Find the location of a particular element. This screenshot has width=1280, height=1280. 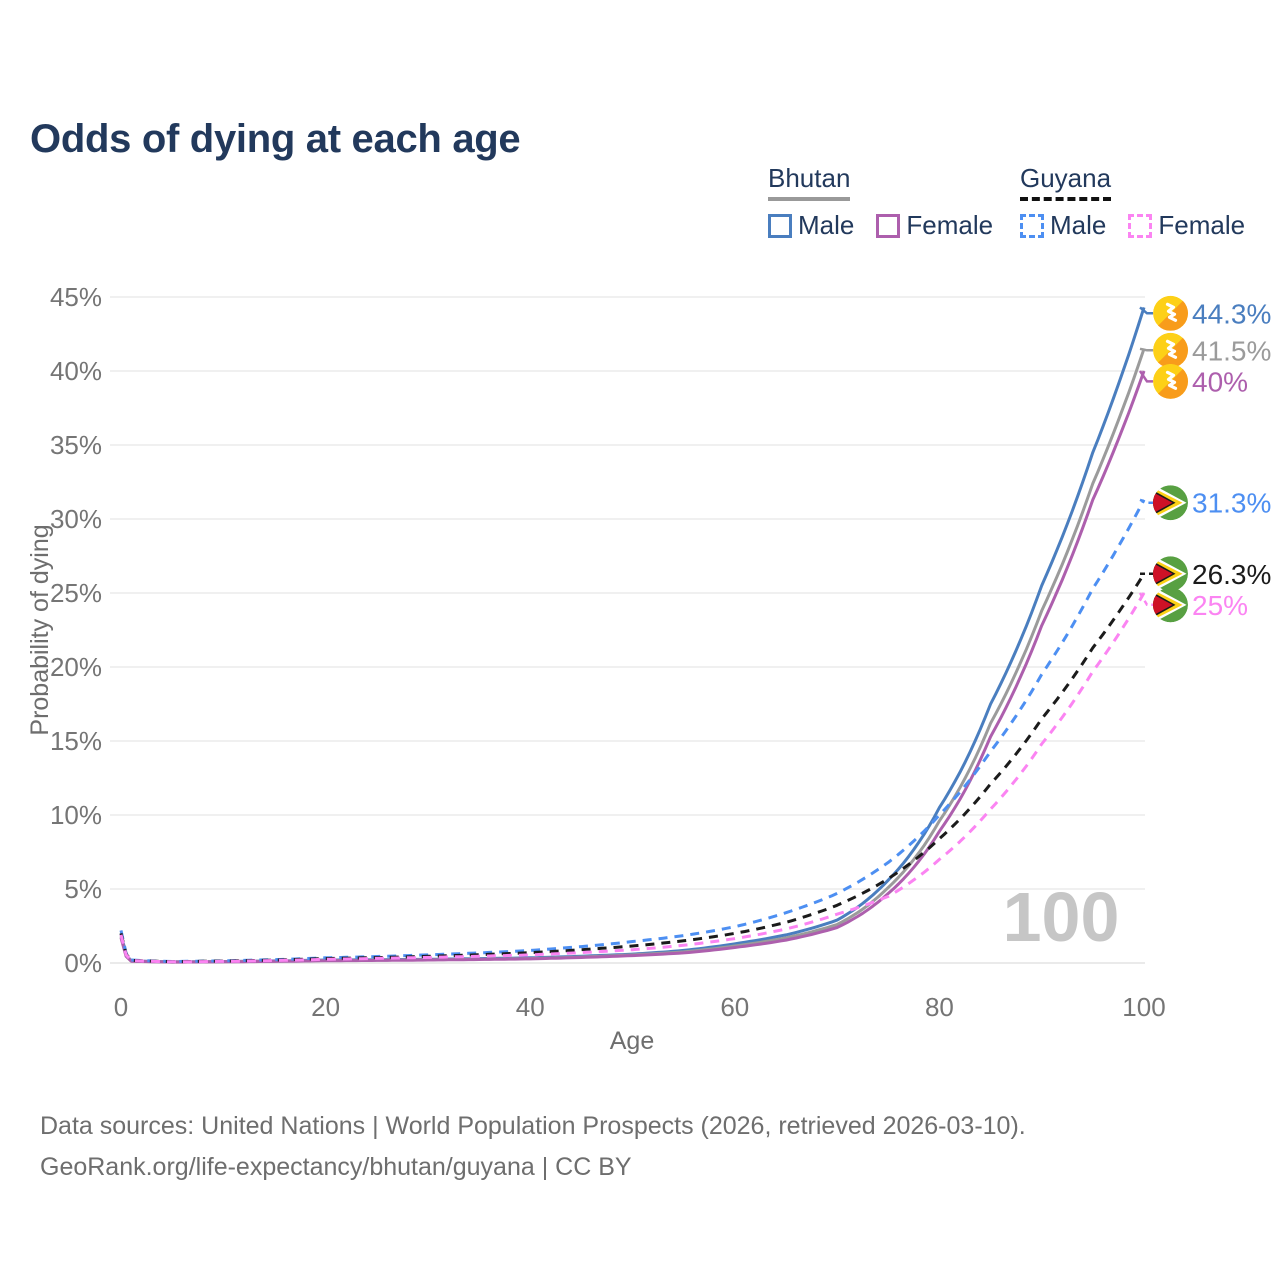

legend-label-bhutan-male: Male is located at coordinates (826, 225).